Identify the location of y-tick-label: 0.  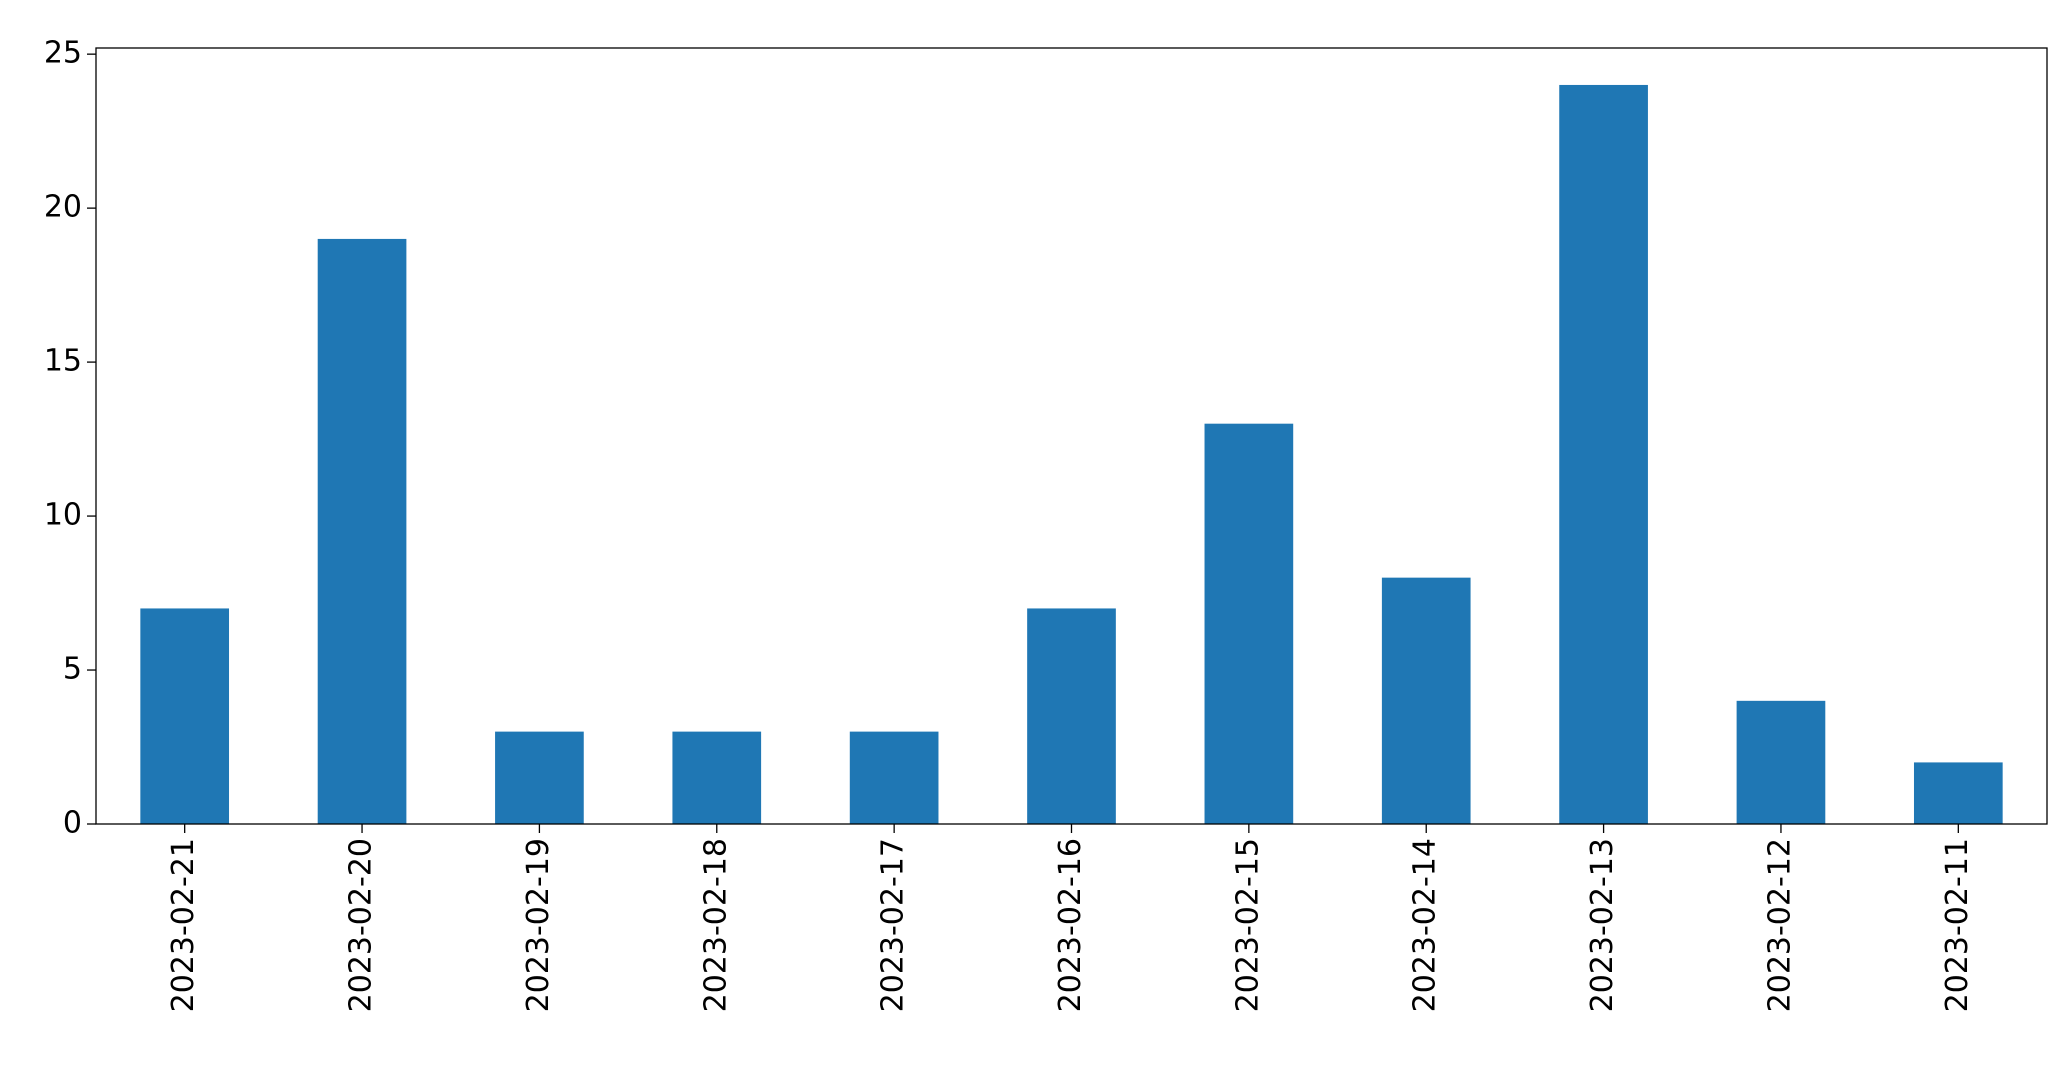
(72, 823).